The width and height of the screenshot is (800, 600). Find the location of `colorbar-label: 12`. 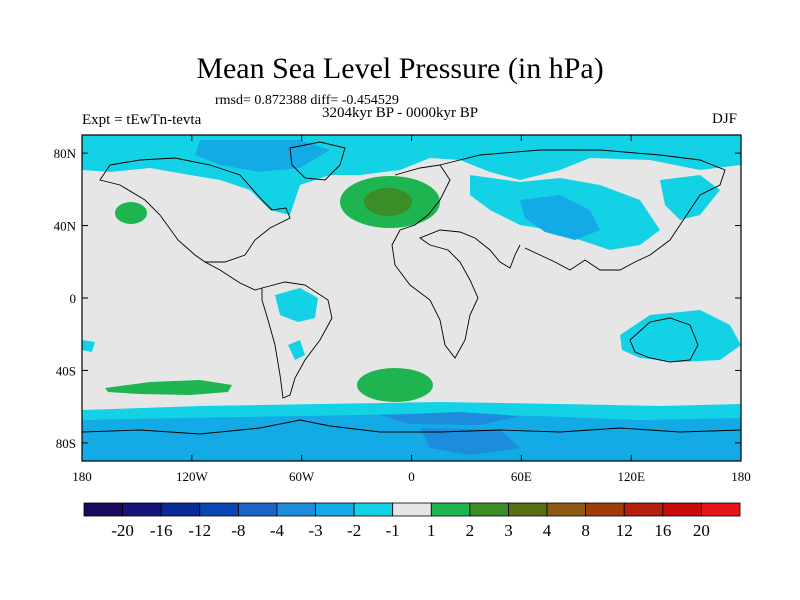

colorbar-label: 12 is located at coordinates (624, 530).